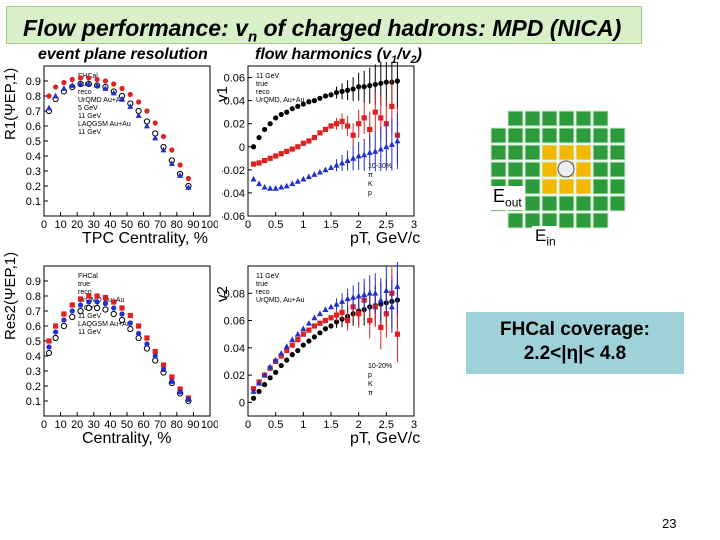 The height and width of the screenshot is (540, 720). What do you see at coordinates (386, 425) in the screenshot?
I see `x-tick-label: 2.5` at bounding box center [386, 425].